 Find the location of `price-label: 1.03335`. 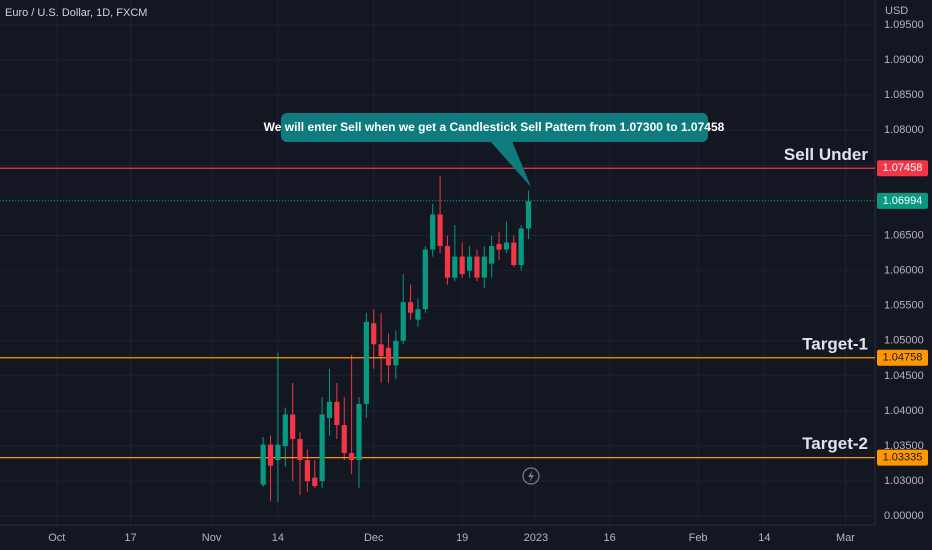

price-label: 1.03335 is located at coordinates (903, 458).